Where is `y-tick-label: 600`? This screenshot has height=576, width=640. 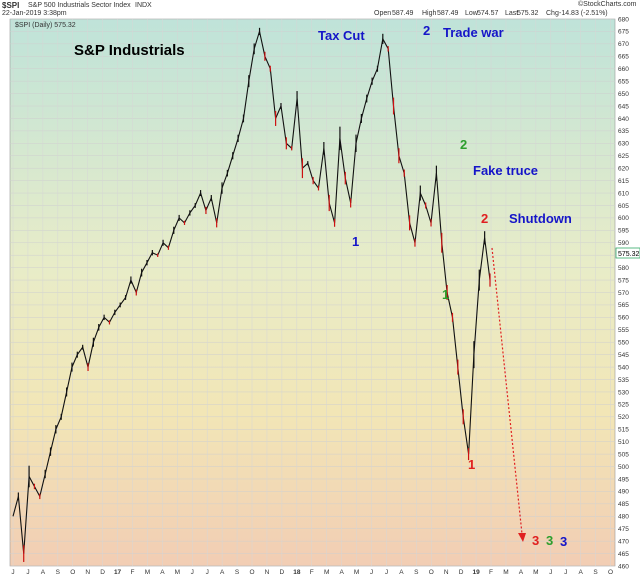
y-tick-label: 600 is located at coordinates (623, 218).